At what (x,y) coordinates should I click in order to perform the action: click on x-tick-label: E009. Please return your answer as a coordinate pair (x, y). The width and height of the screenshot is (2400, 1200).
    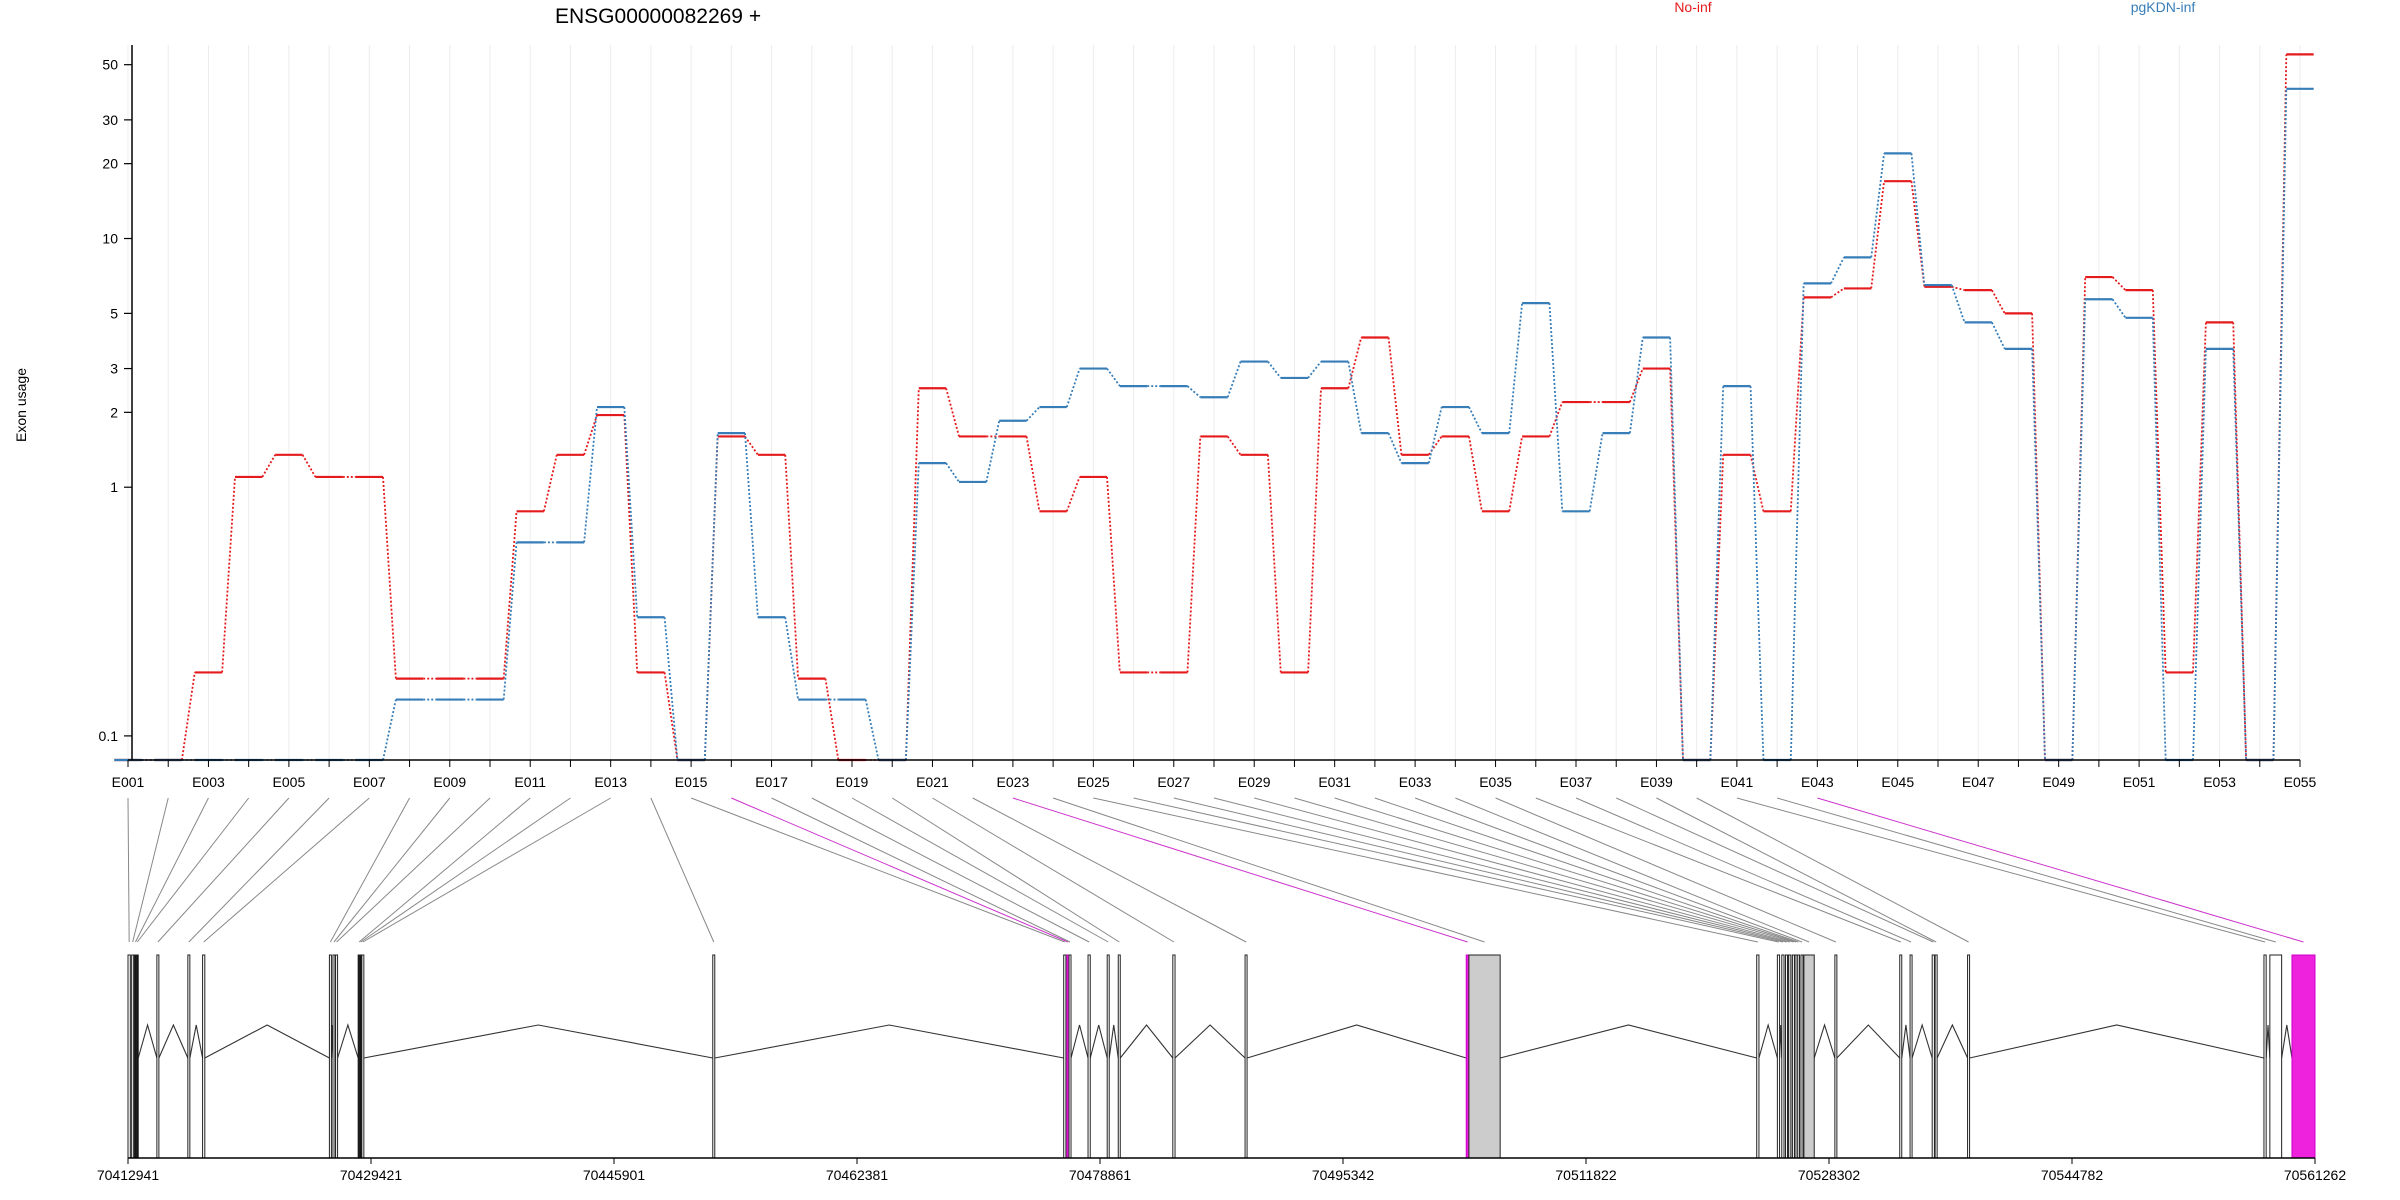
    Looking at the image, I should click on (449, 782).